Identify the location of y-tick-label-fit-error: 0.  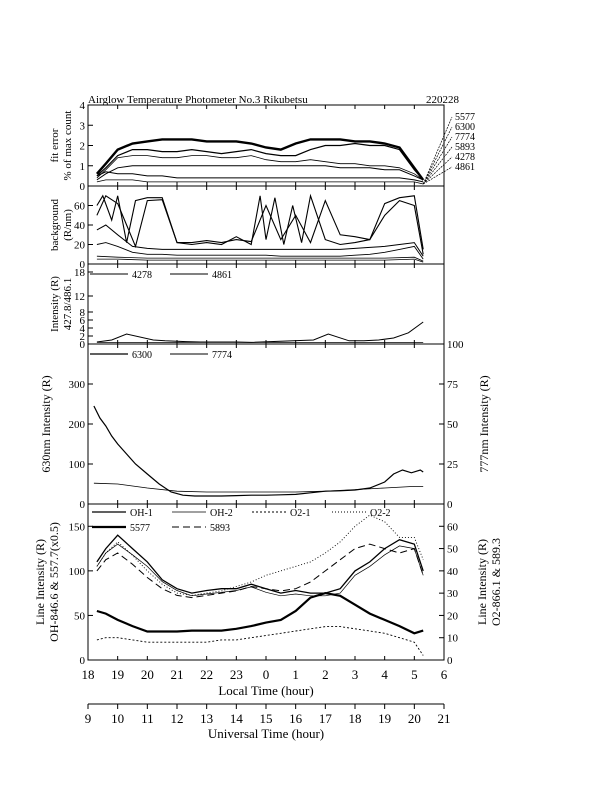
(83, 187).